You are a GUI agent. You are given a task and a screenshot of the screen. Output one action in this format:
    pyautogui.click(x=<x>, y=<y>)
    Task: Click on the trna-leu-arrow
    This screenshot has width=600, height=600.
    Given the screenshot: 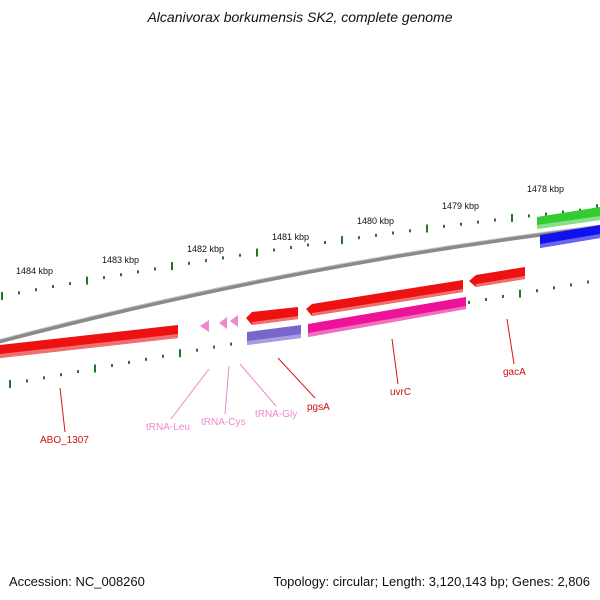 What is the action you would take?
    pyautogui.click(x=204, y=326)
    